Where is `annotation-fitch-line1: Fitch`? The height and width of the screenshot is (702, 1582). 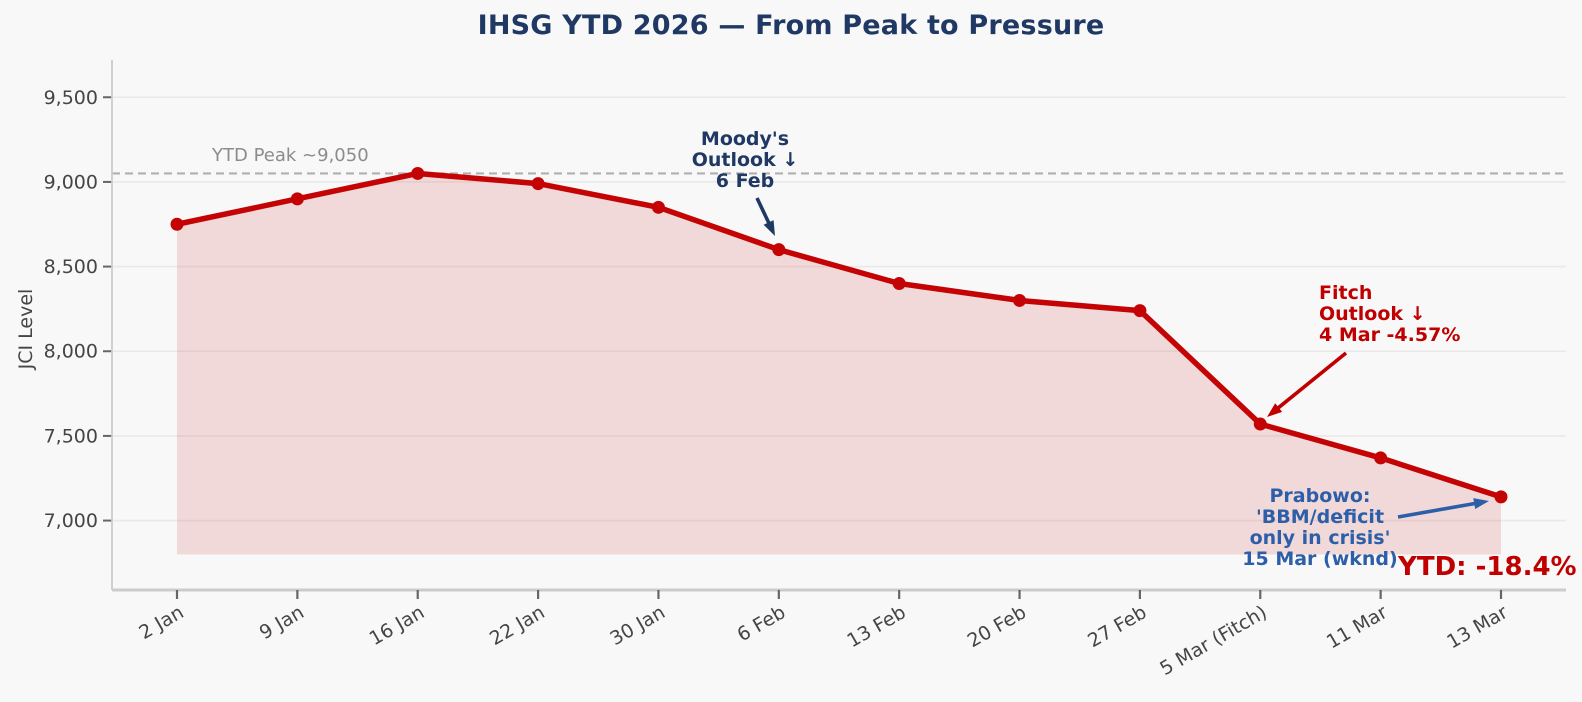 annotation-fitch-line1: Fitch is located at coordinates (1346, 293).